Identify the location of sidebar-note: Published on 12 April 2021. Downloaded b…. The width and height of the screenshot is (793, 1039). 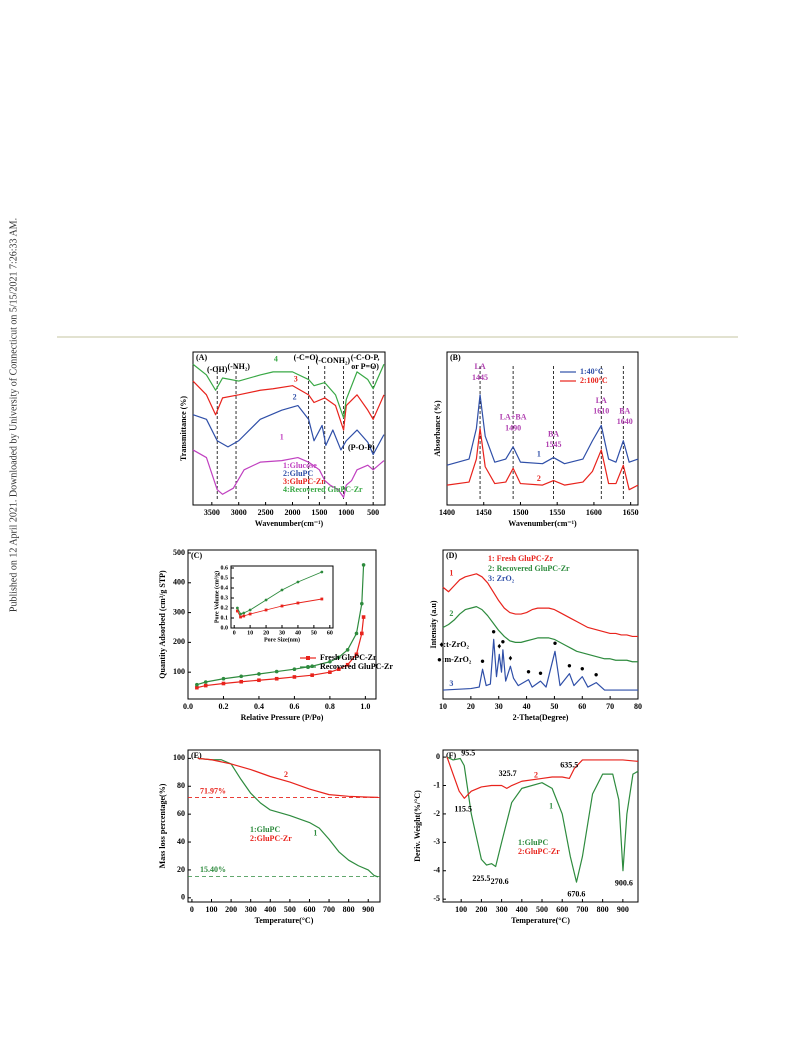
(13, 415).